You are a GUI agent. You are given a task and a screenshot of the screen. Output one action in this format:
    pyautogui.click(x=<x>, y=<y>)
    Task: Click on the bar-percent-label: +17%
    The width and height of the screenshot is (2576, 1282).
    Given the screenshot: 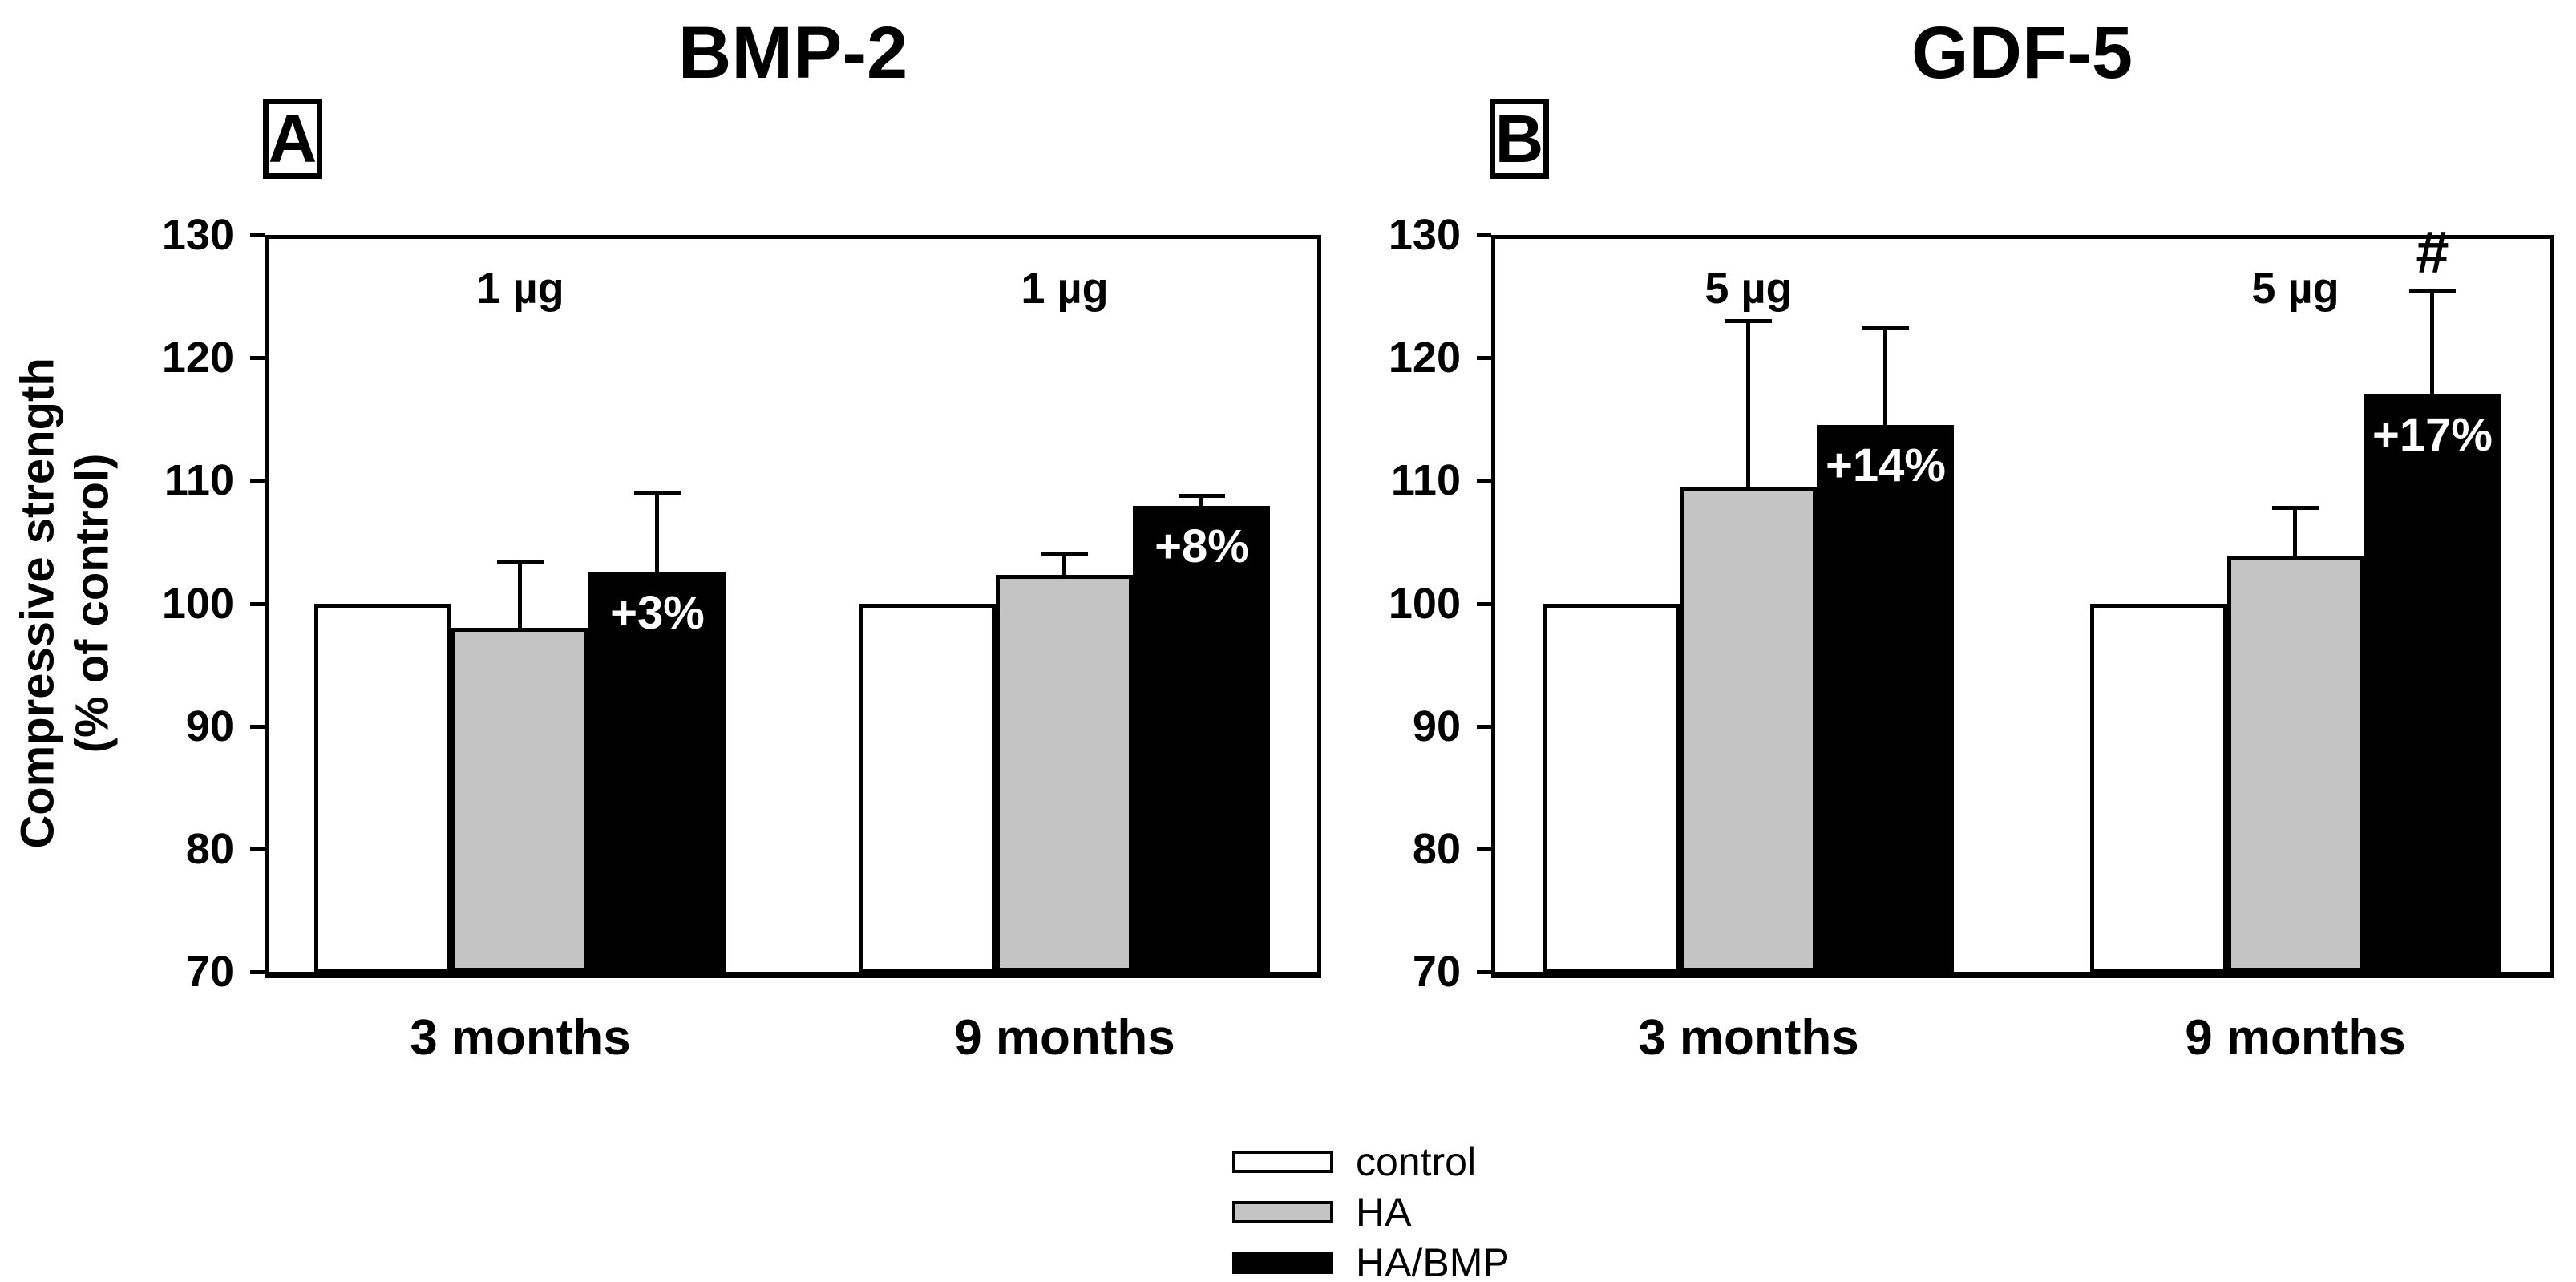 What is the action you would take?
    pyautogui.click(x=2432, y=435)
    